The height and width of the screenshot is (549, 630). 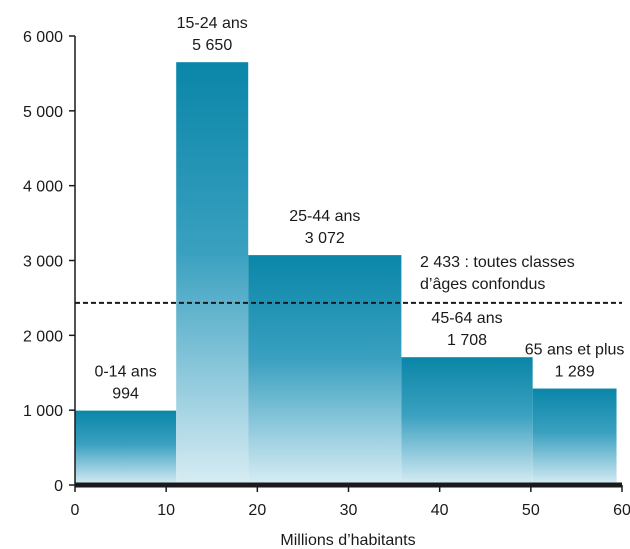 I want to click on x-tick-label: 20, so click(x=257, y=510).